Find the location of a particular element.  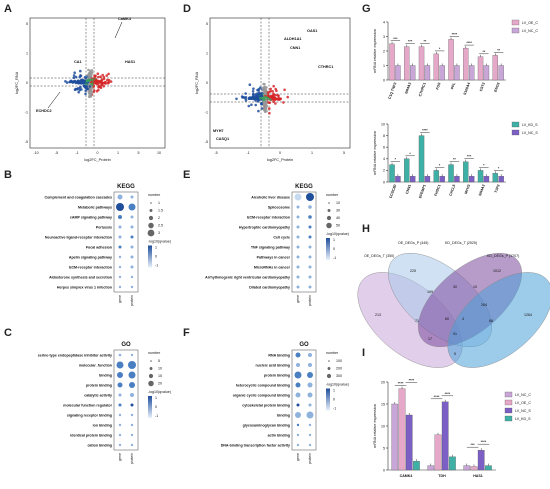

category-label: molecular_function is located at coordinates (95, 365).